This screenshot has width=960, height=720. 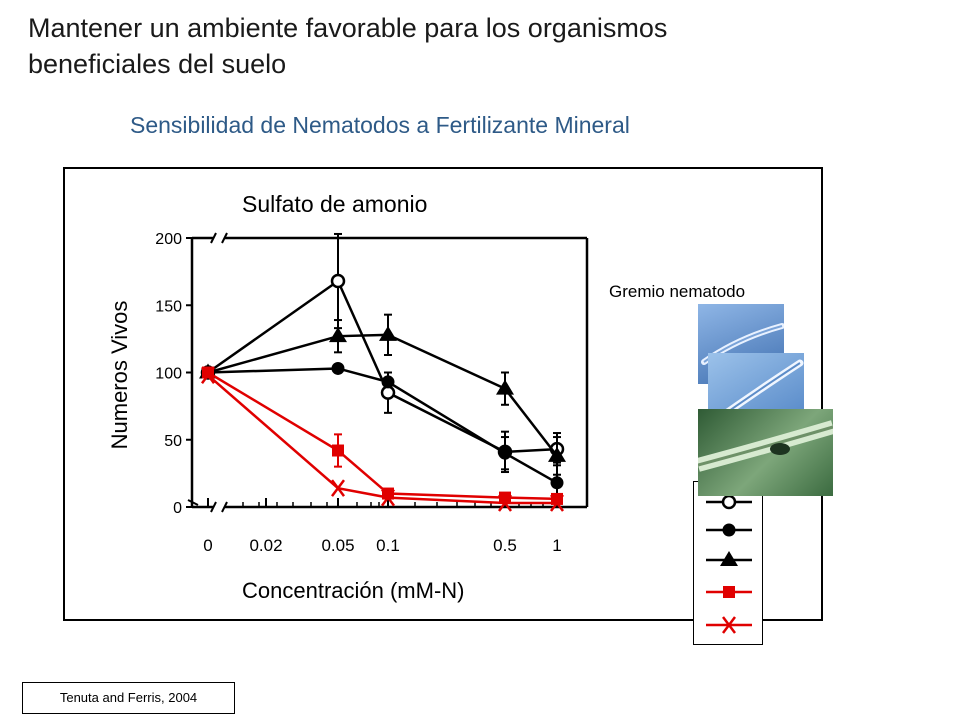 I want to click on x-axis-title: Concentración (mM-N), so click(x=353, y=590).